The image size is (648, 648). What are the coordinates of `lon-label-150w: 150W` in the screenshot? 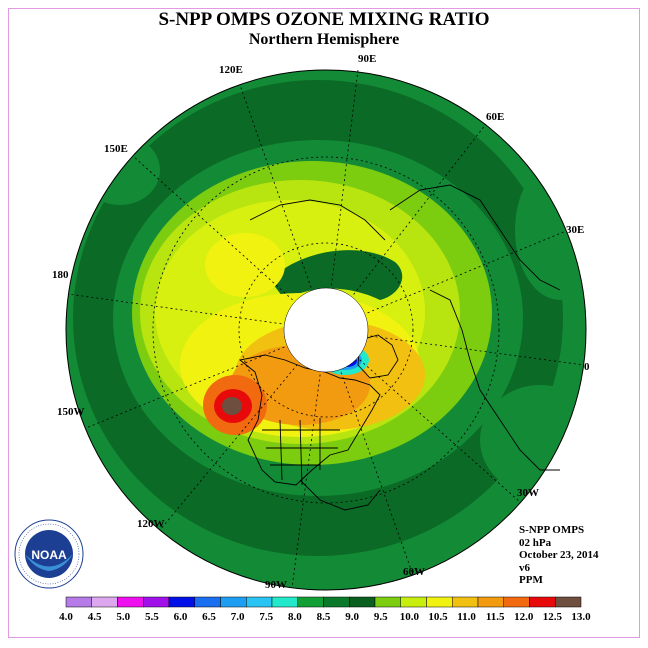 It's located at (71, 412).